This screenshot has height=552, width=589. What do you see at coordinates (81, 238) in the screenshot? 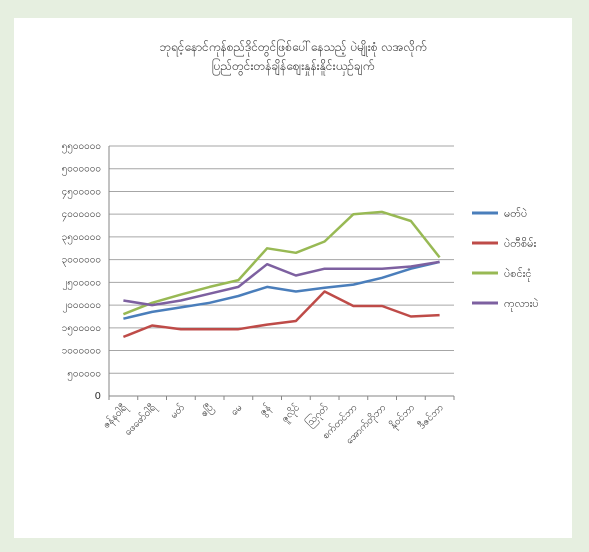
I see `y-tick-label: ၃၅၀၀၀၀၀` at bounding box center [81, 238].